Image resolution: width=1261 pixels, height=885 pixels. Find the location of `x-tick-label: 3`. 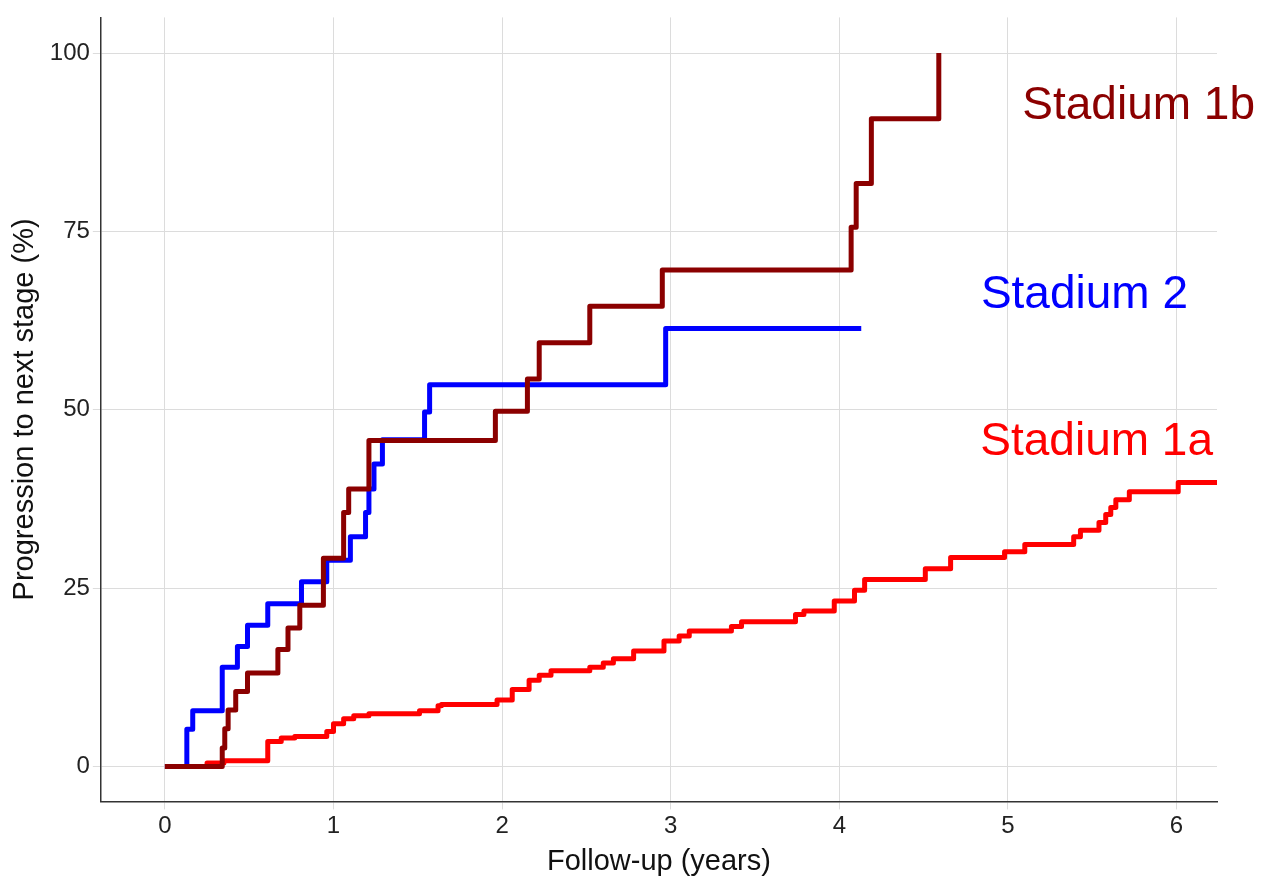

x-tick-label: 3 is located at coordinates (671, 825).